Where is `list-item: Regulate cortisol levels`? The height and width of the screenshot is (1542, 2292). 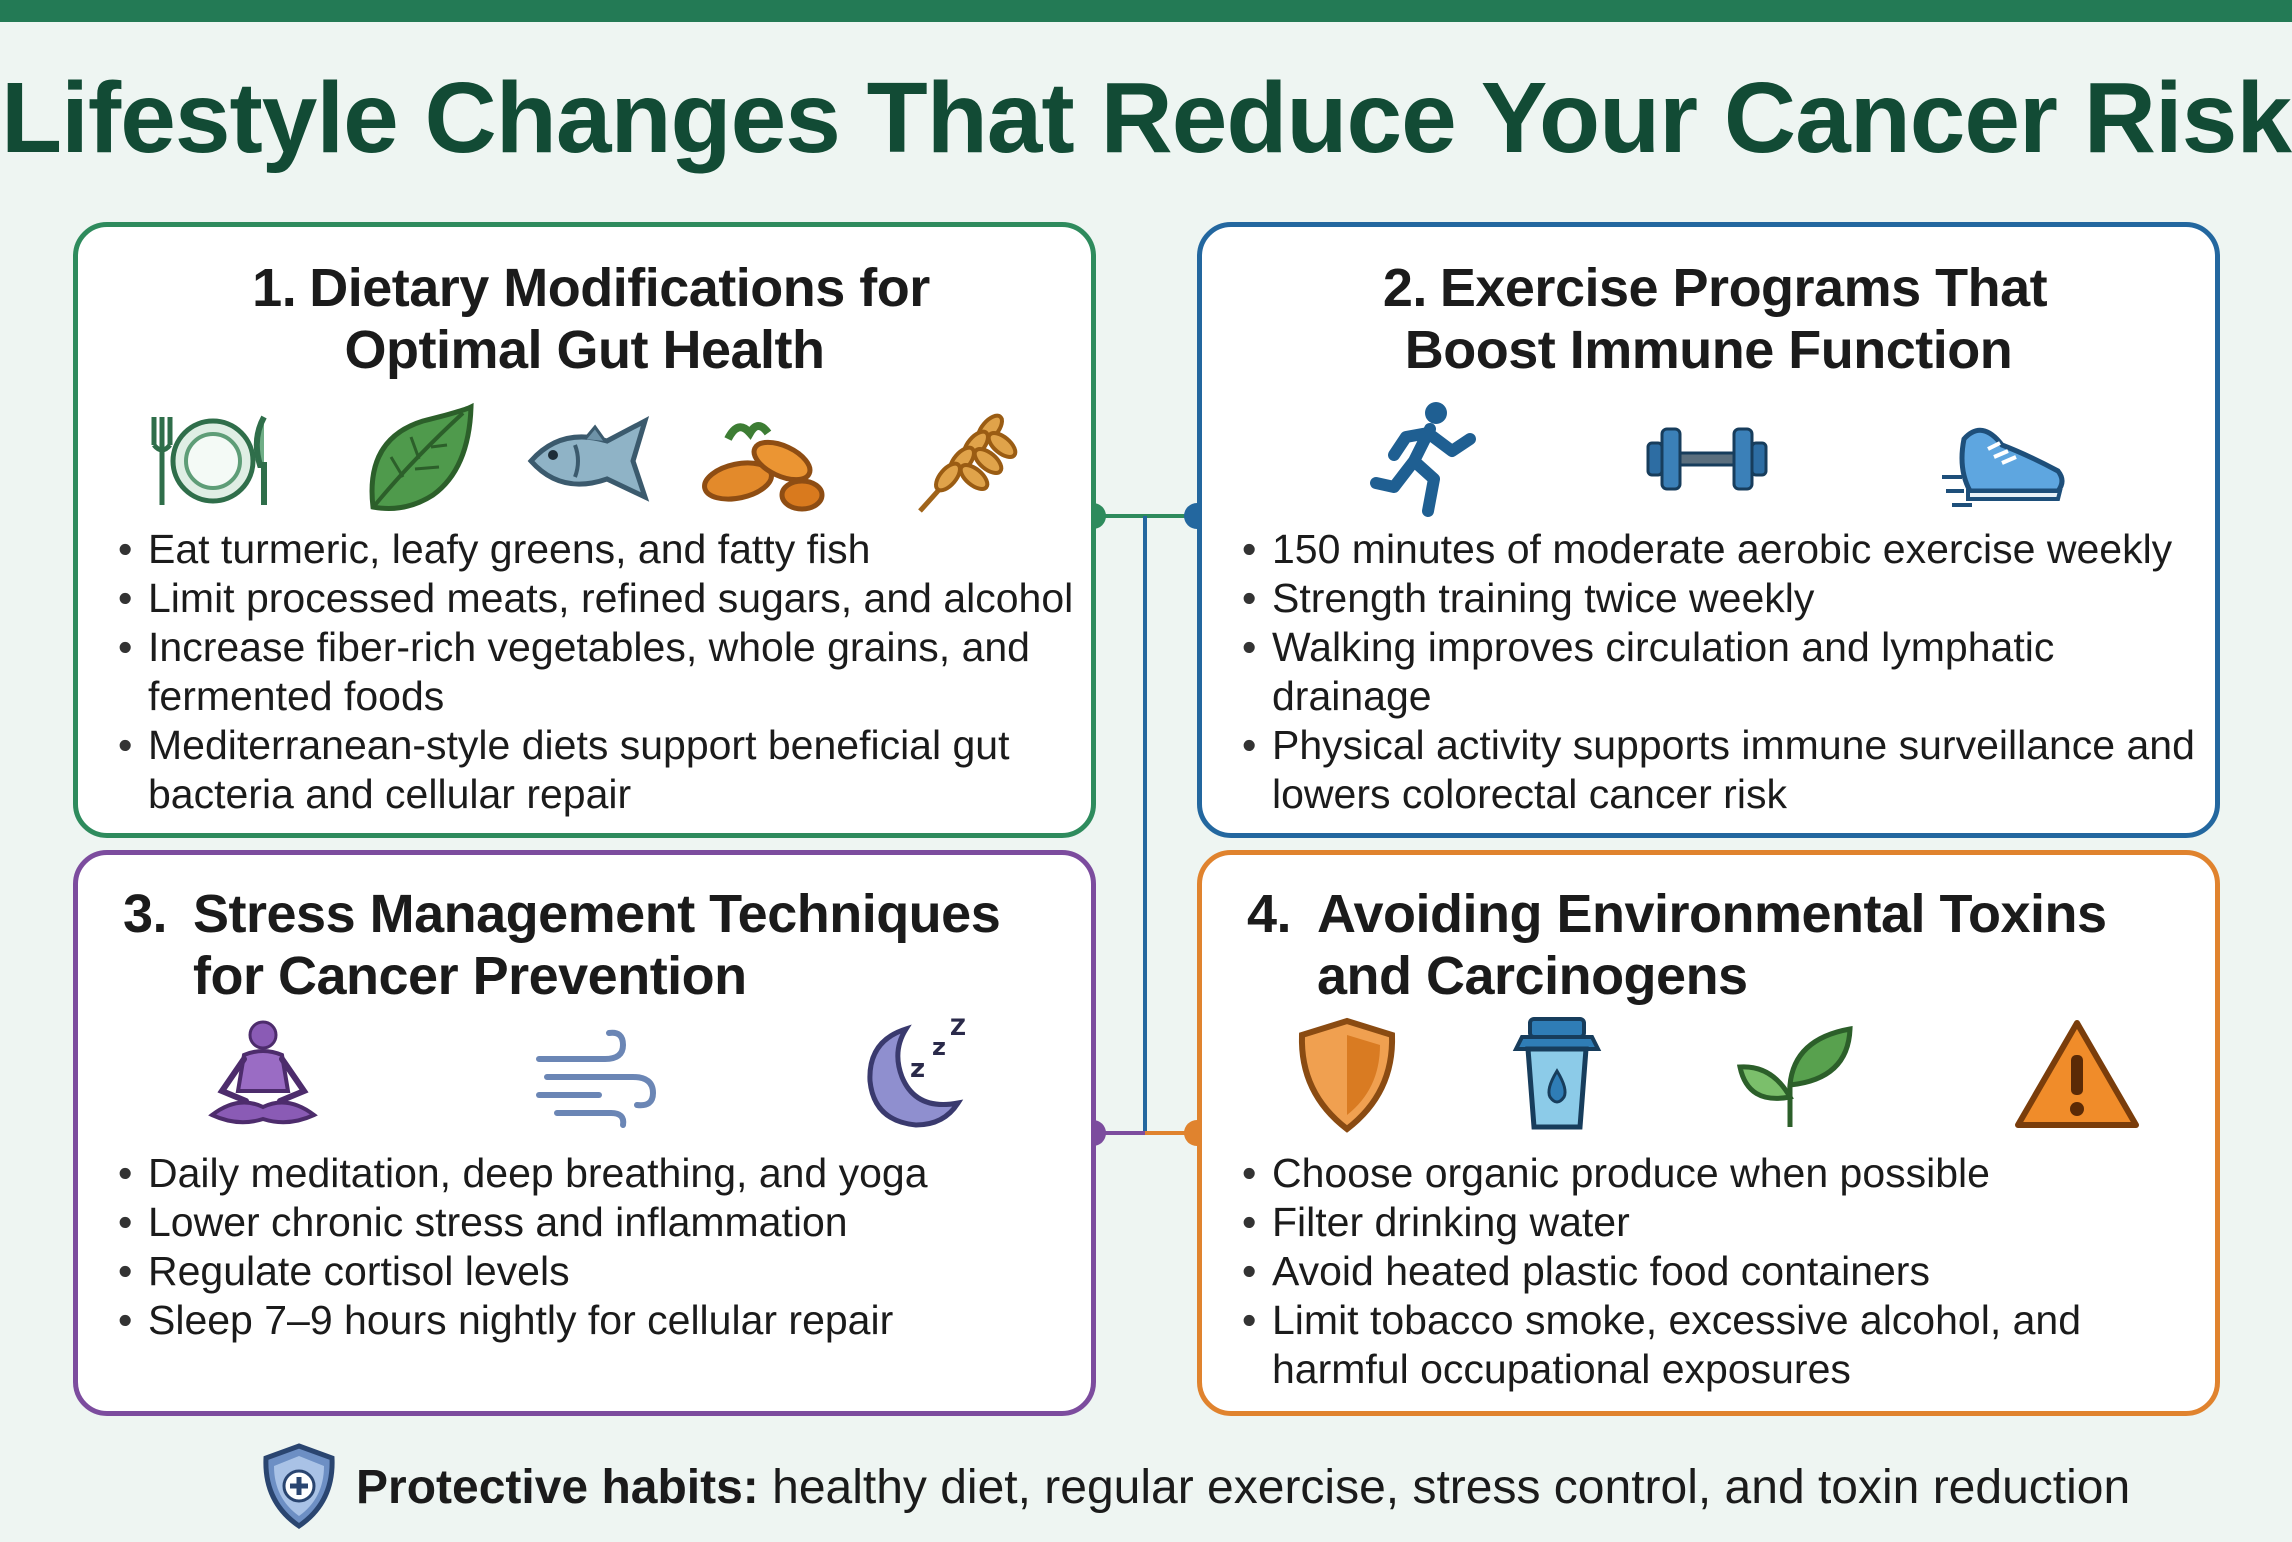
list-item: Regulate cortisol levels is located at coordinates (598, 1271).